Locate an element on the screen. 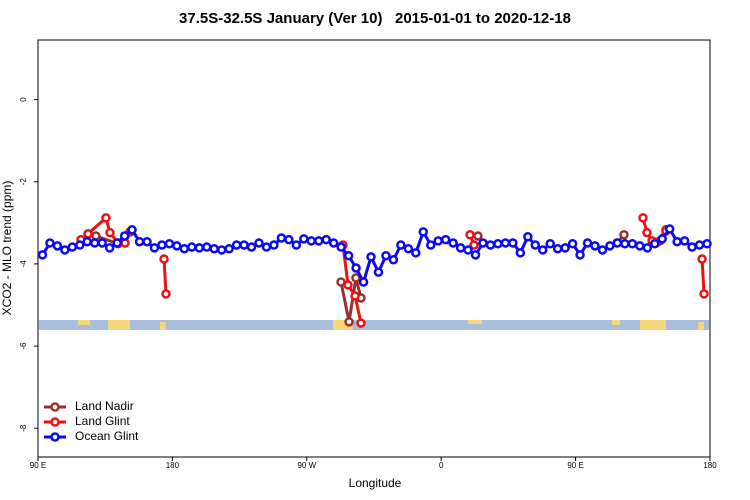 Image resolution: width=750 pixels, height=500 pixels. x-tick-label: 180 is located at coordinates (710, 465).